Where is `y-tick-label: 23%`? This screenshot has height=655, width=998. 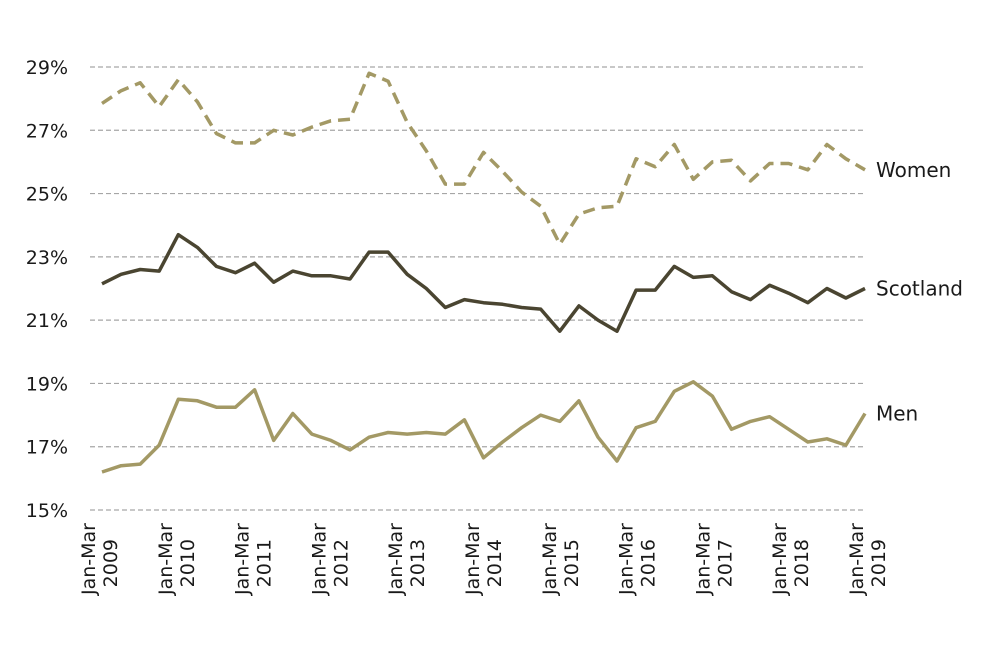
y-tick-label: 23% is located at coordinates (47, 258).